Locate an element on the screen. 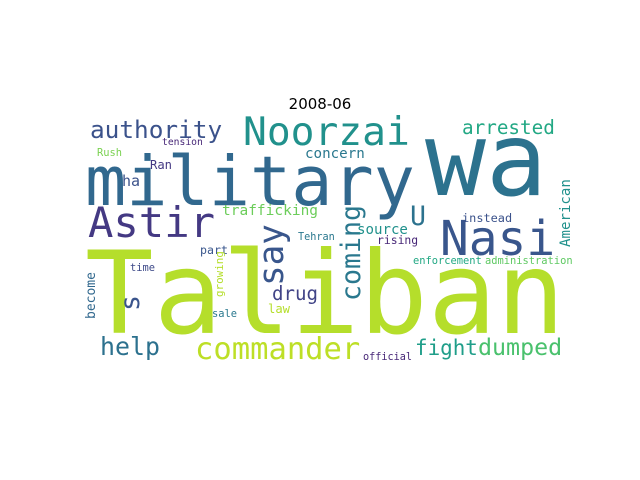  word: Rush is located at coordinates (109, 153).